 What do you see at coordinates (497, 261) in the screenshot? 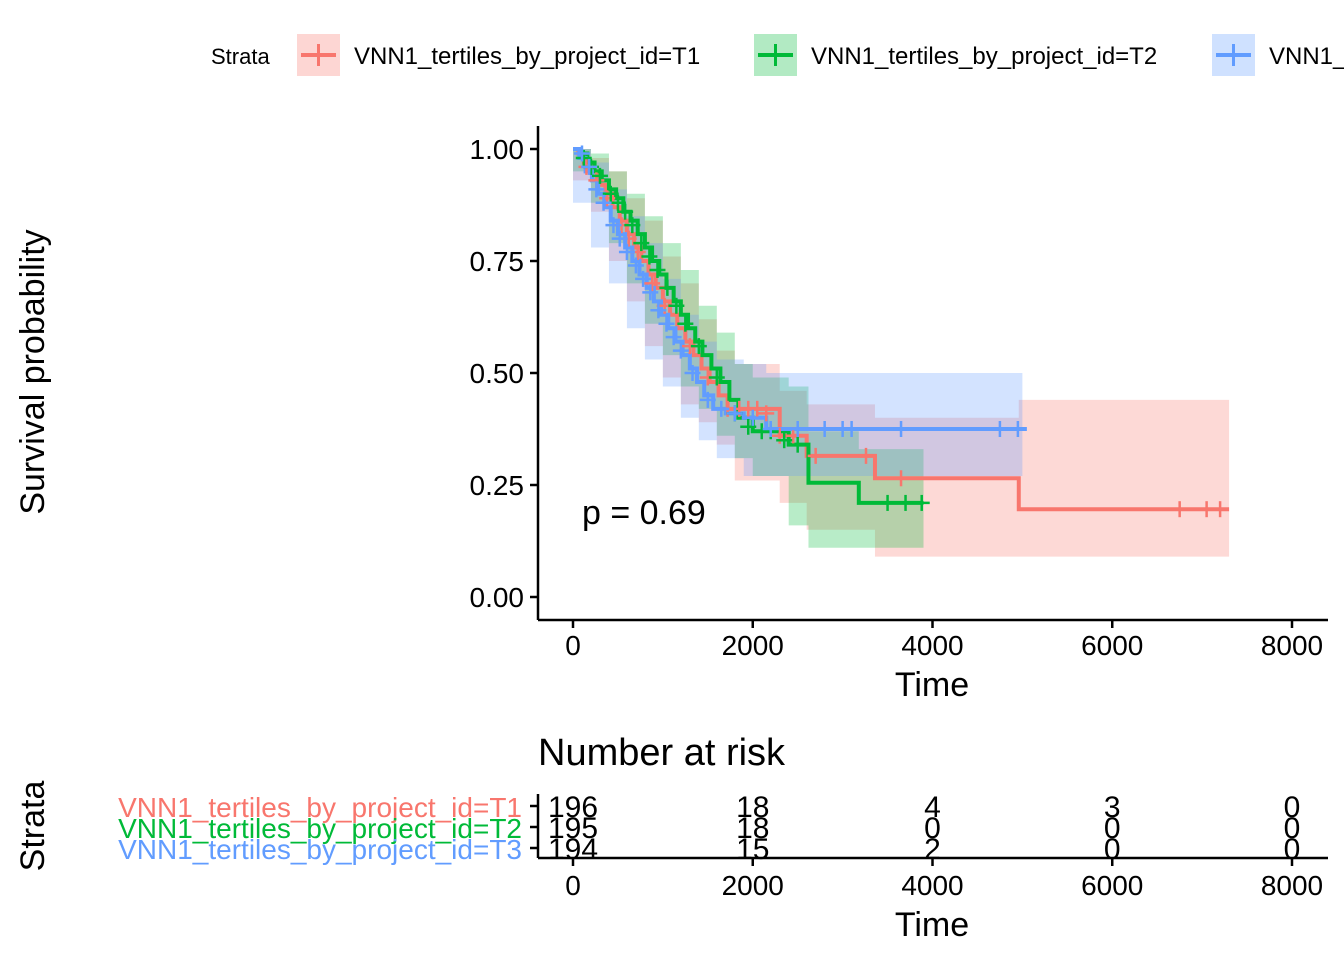
I see `y-tick-label: 0.75` at bounding box center [497, 261].